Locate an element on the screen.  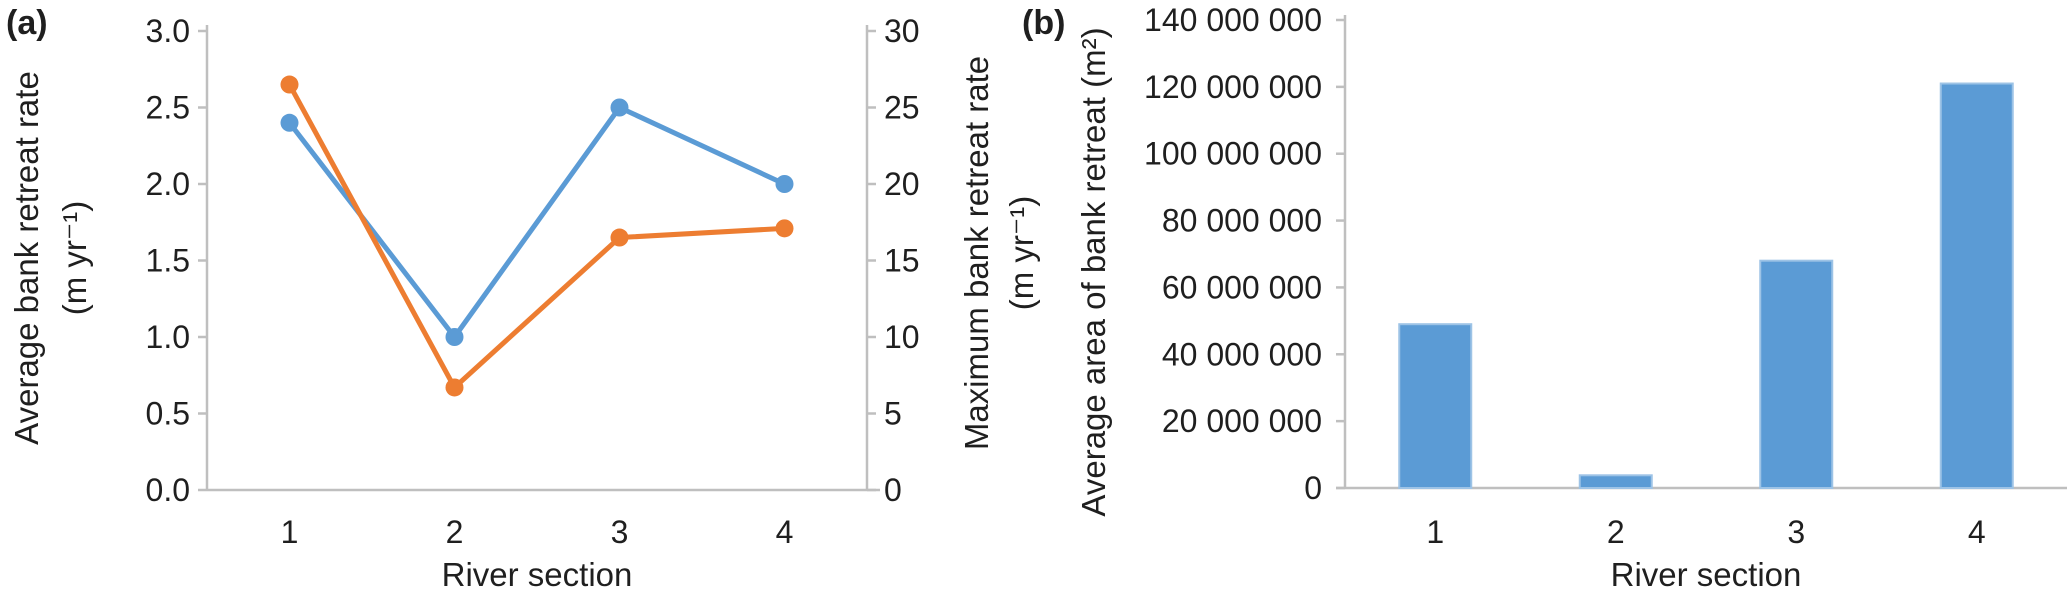
panel-a-right-tick-label: 25 is located at coordinates (902, 108).